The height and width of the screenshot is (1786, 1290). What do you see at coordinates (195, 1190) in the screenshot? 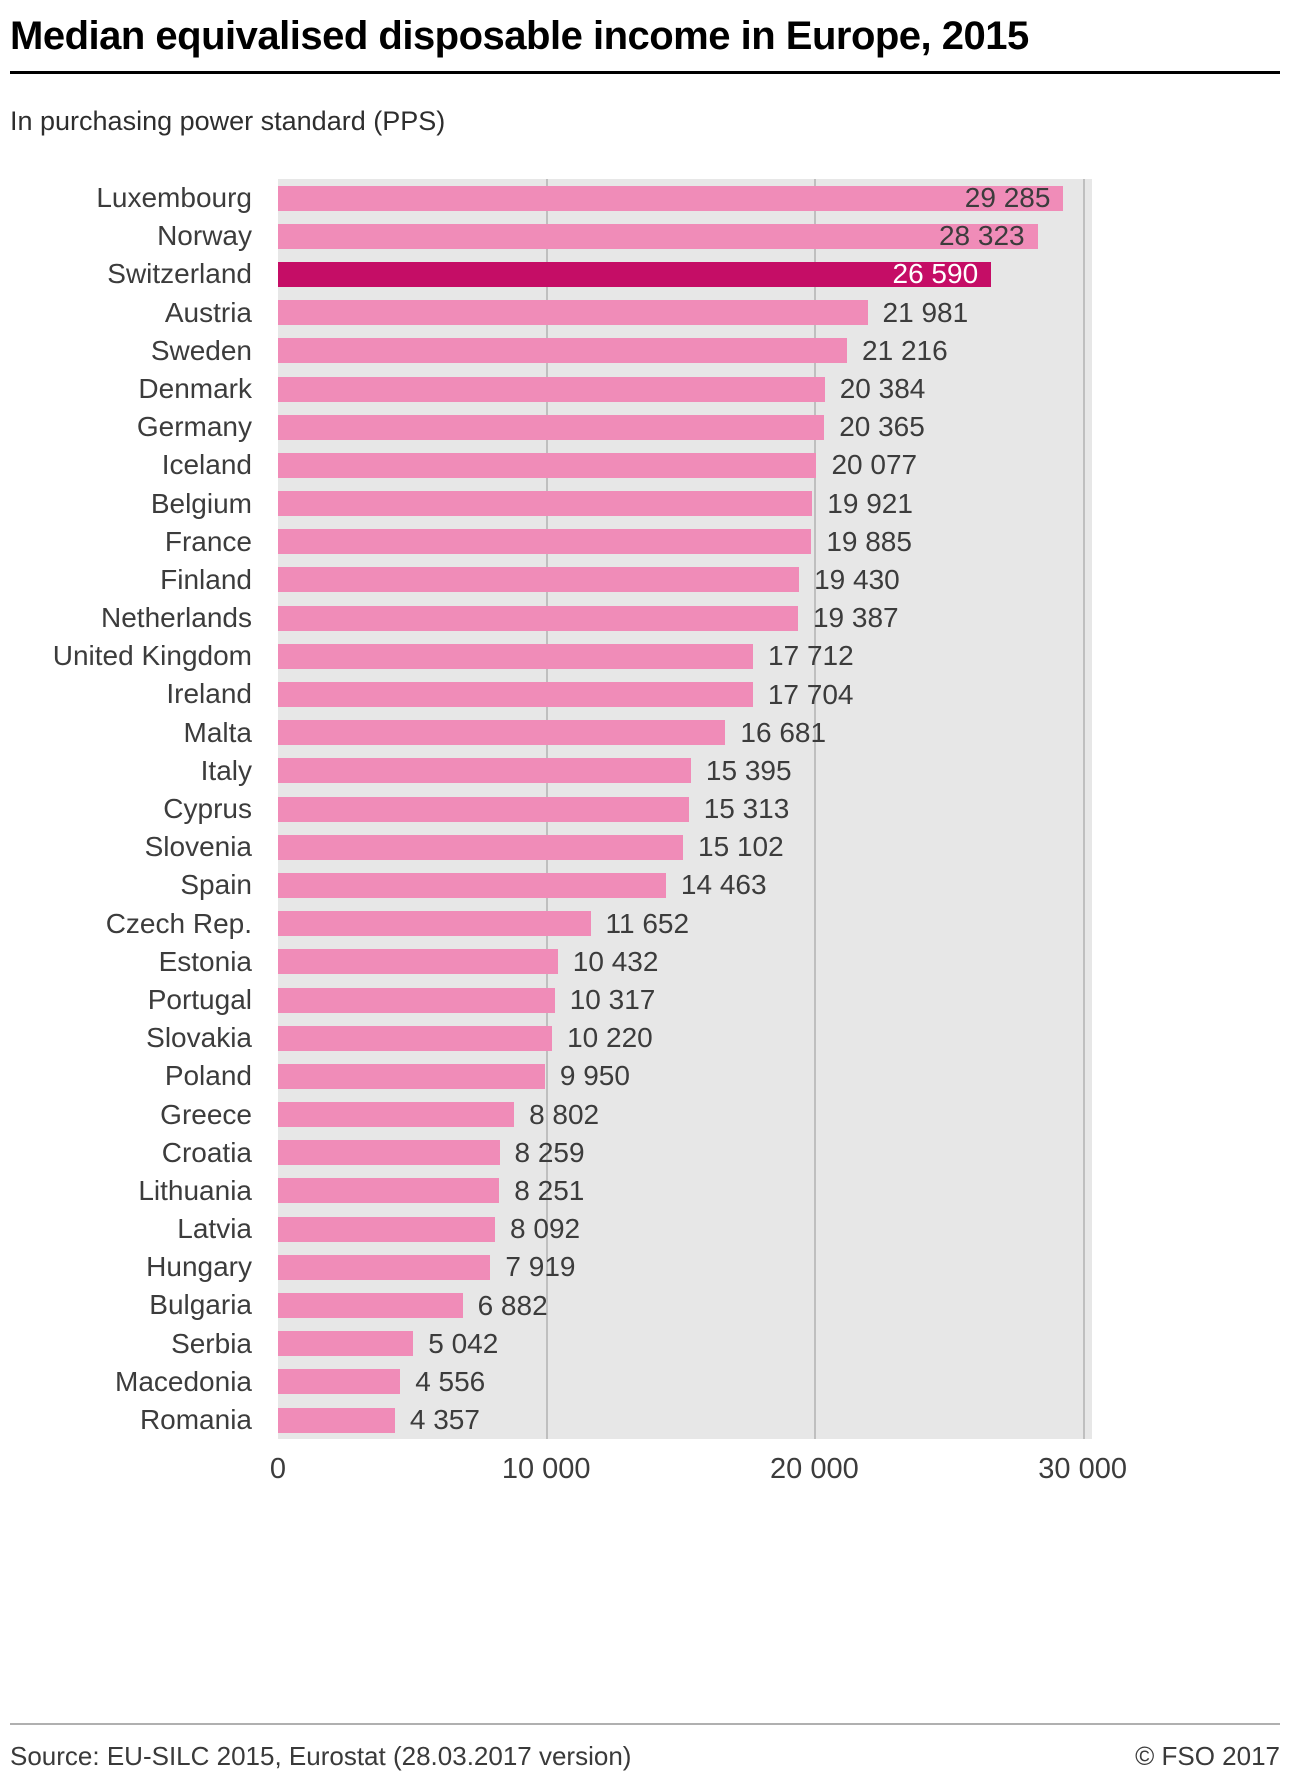
I see `category-label: Lithuania` at bounding box center [195, 1190].